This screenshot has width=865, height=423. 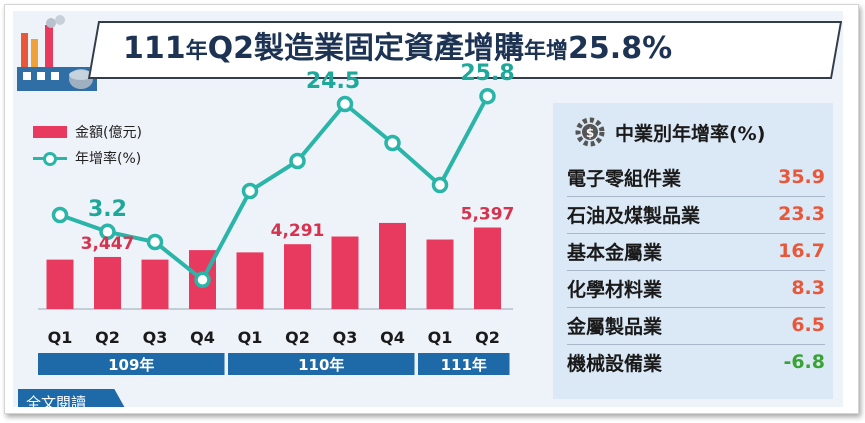 What do you see at coordinates (50, 132) in the screenshot?
I see `legend-bar-swatch` at bounding box center [50, 132].